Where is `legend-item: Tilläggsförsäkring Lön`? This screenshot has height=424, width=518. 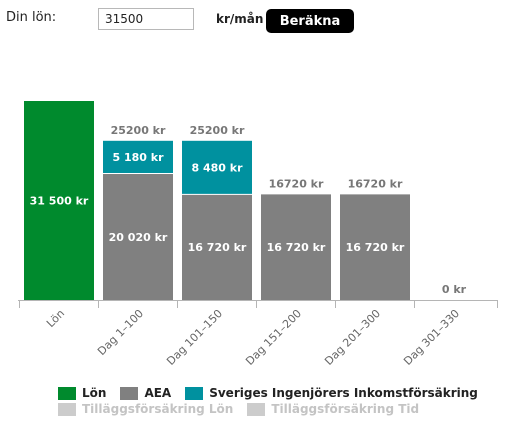 legend-item: Tilläggsförsäkring Lön is located at coordinates (145, 409).